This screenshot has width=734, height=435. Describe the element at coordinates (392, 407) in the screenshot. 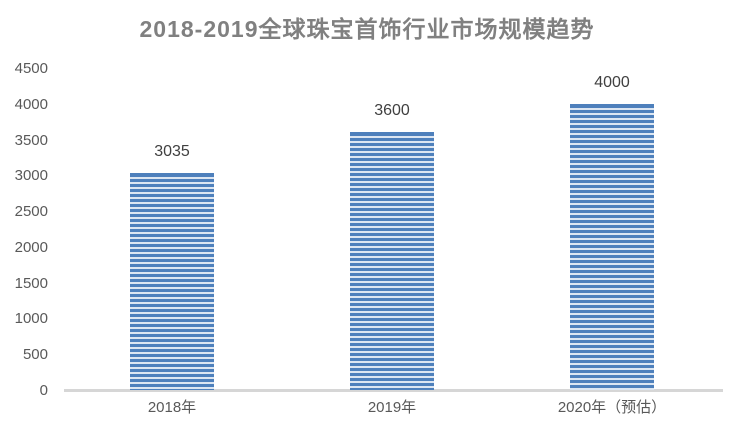

I see `x-axis-tick-label: 2019年` at that location.